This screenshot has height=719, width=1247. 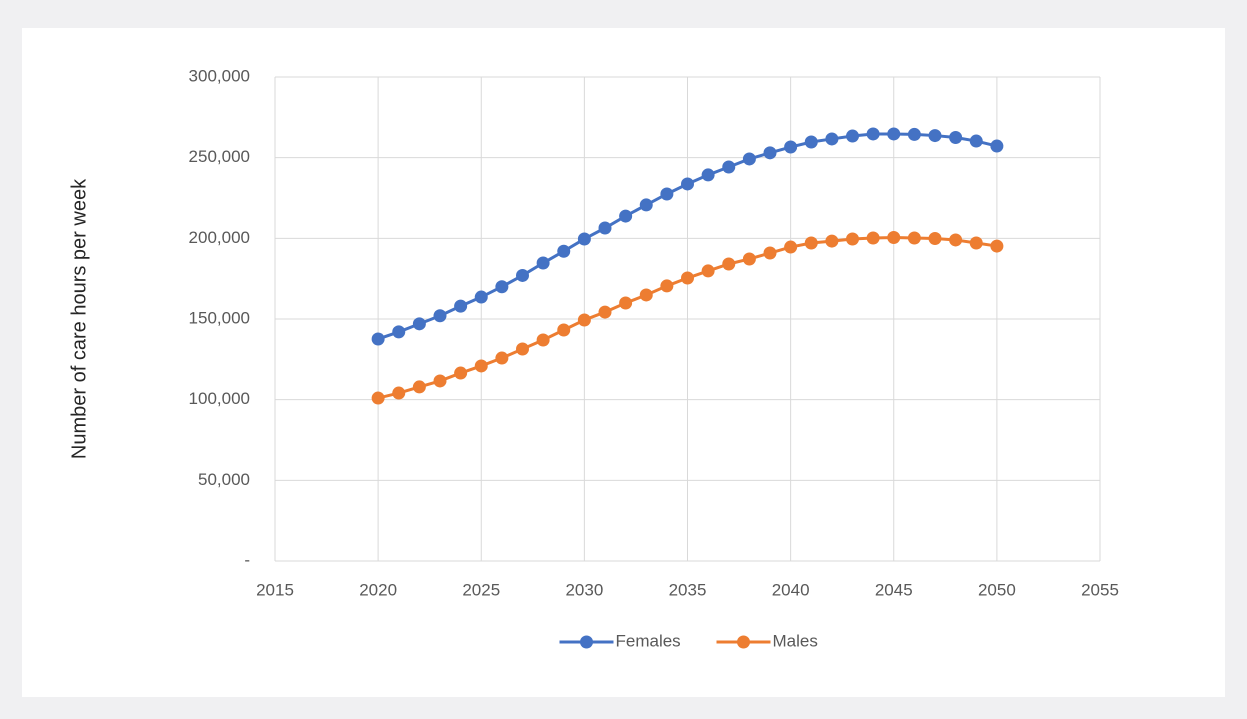 I want to click on x-tick-label: 2050, so click(x=997, y=589).